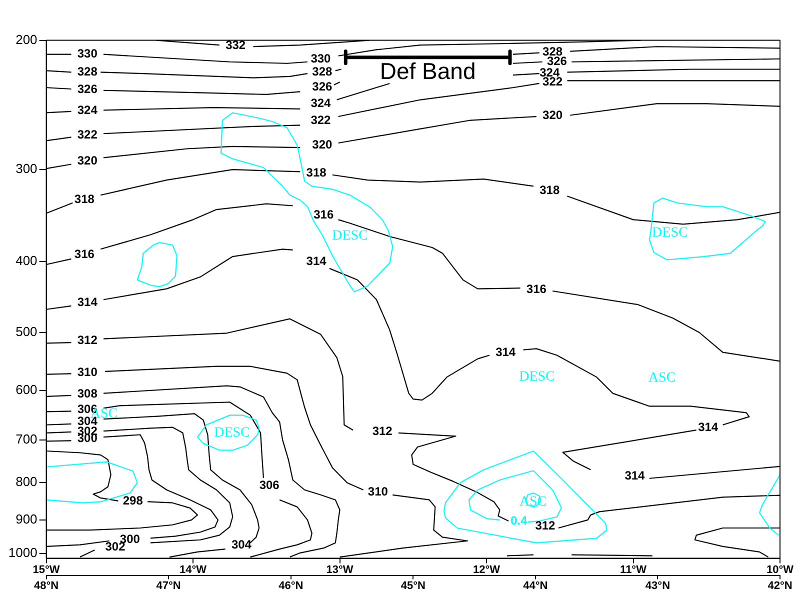 The width and height of the screenshot is (800, 600). What do you see at coordinates (133, 501) in the screenshot?
I see `series-label: 298` at bounding box center [133, 501].